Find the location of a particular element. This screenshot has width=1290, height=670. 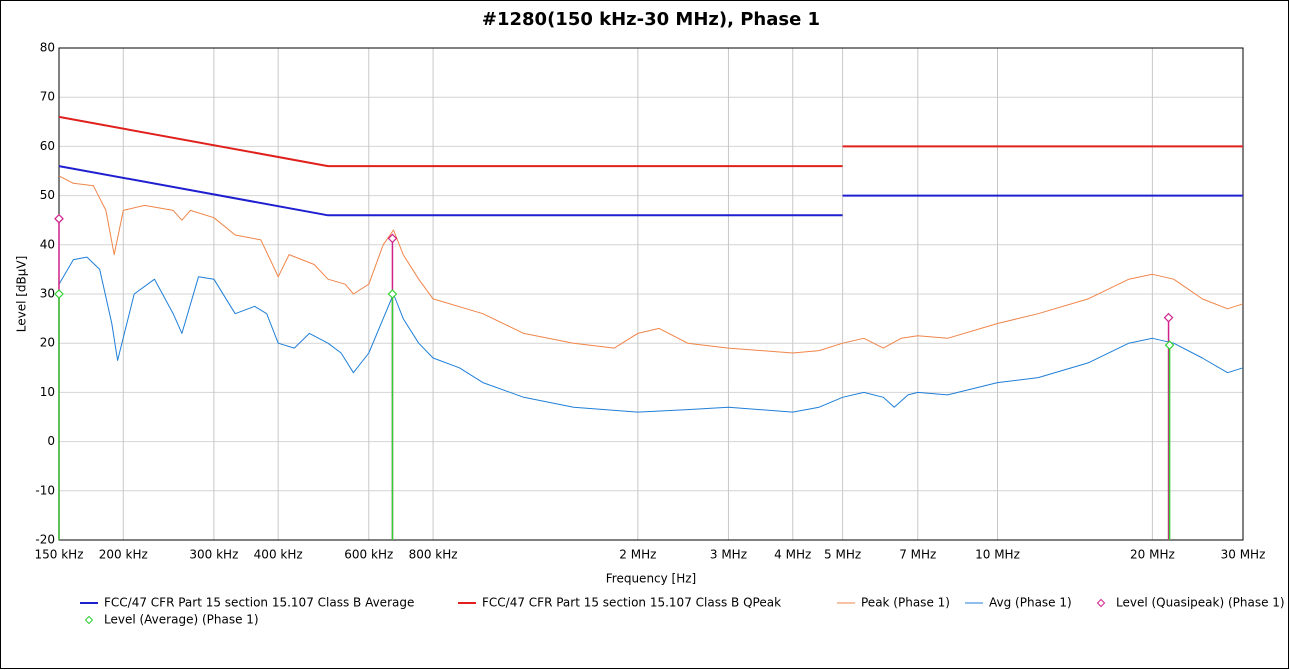

y-tick-label: 20 is located at coordinates (47, 343).